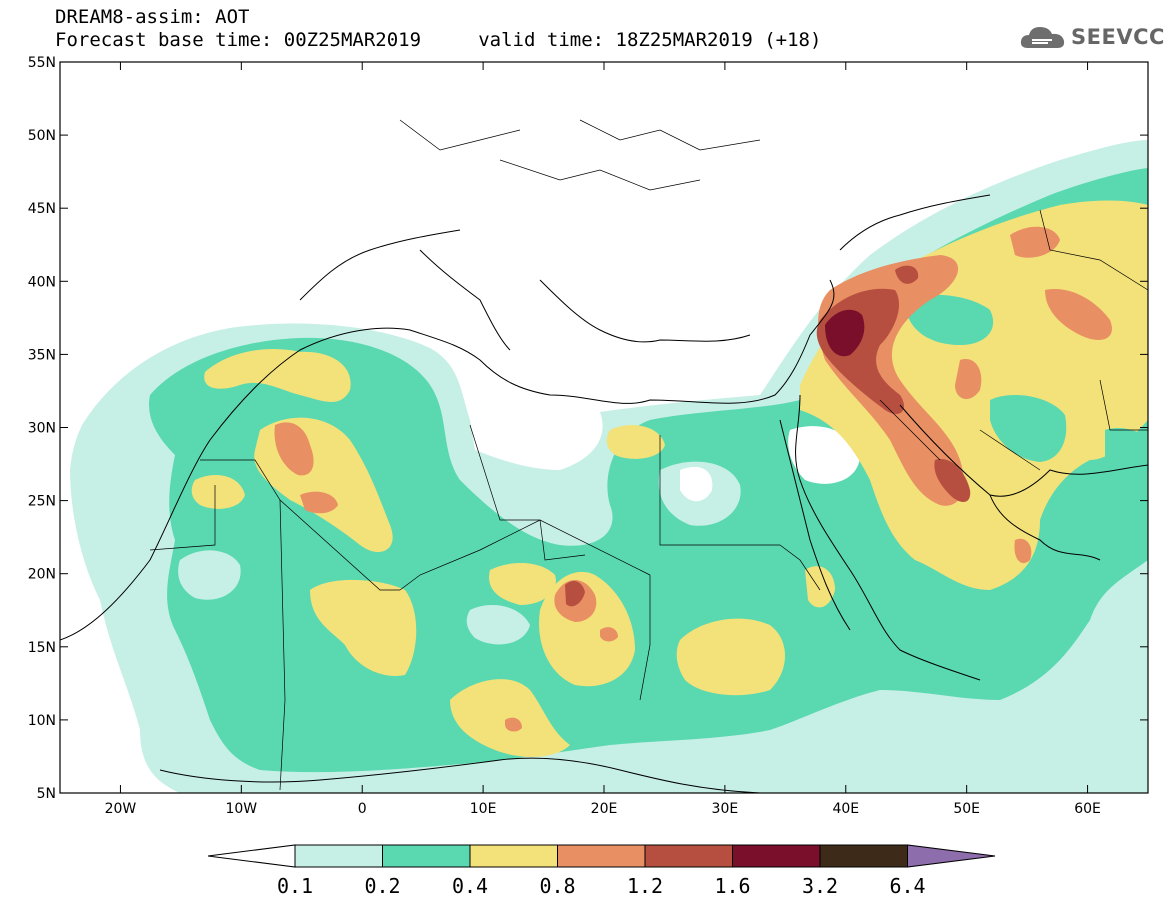 The width and height of the screenshot is (1165, 905). I want to click on lon-tick-label: 30E, so click(725, 809).